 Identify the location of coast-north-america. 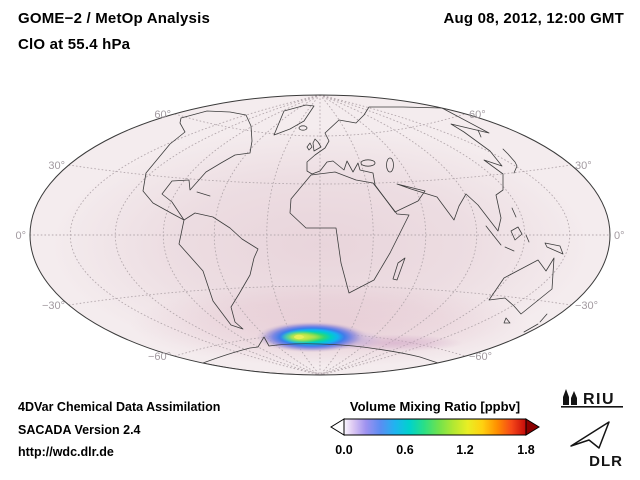
(197, 165).